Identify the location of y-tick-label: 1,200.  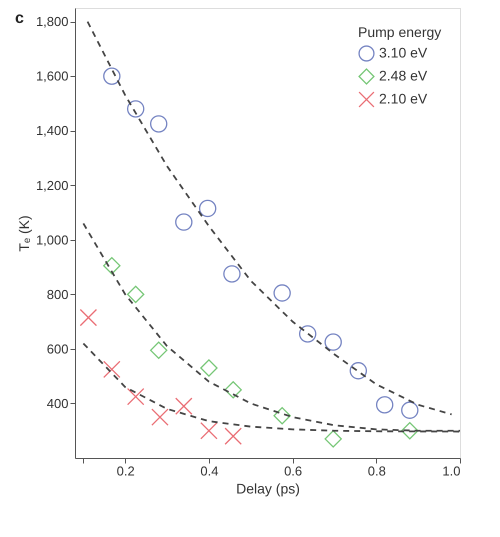
(52, 185).